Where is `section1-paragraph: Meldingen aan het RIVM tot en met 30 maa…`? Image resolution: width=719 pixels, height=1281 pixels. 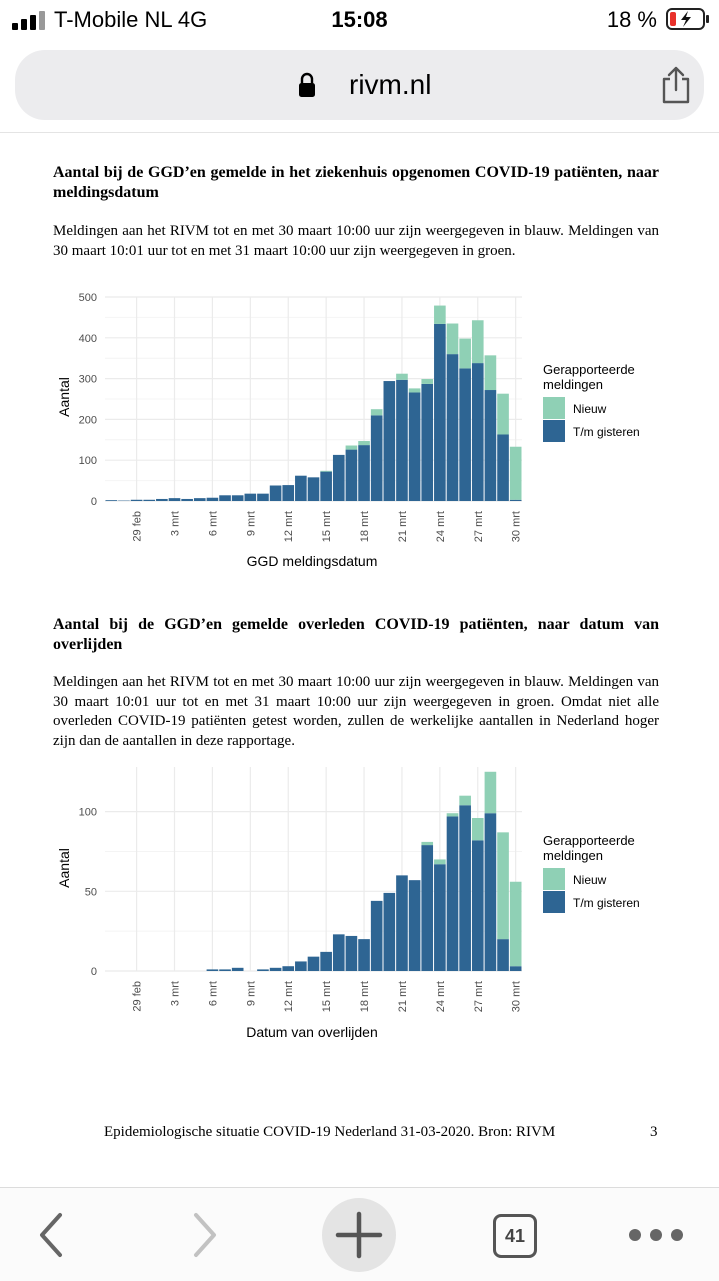 section1-paragraph: Meldingen aan het RIVM tot en met 30 maa… is located at coordinates (356, 241).